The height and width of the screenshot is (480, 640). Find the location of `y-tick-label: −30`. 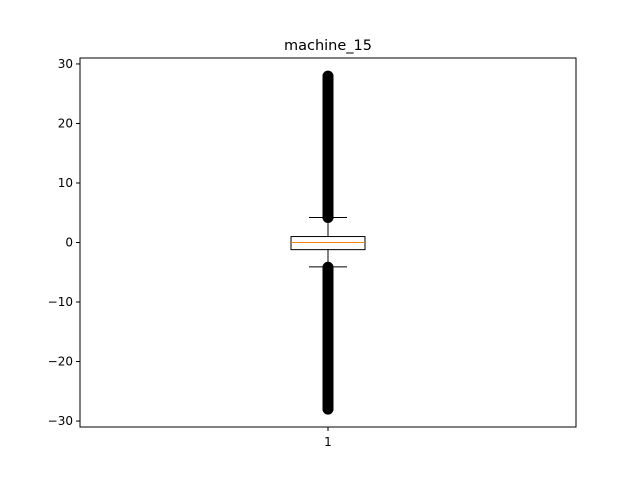

y-tick-label: −30 is located at coordinates (60, 421).